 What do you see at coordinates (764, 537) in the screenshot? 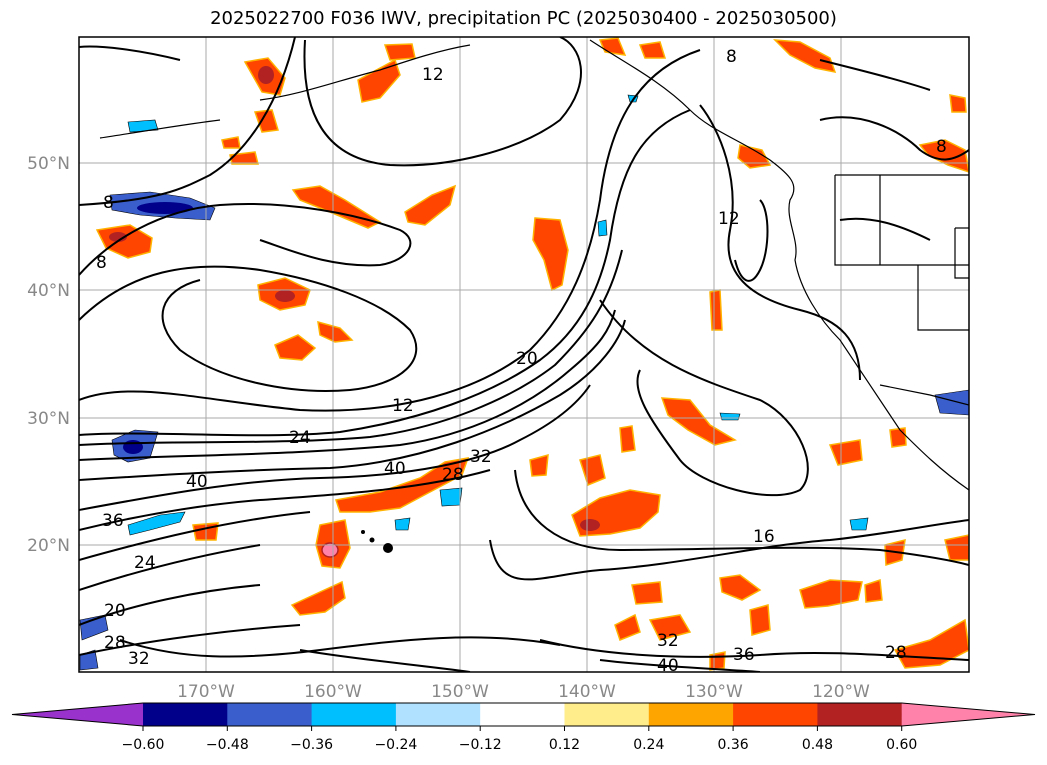
I see `contour-label: 16` at bounding box center [764, 537].